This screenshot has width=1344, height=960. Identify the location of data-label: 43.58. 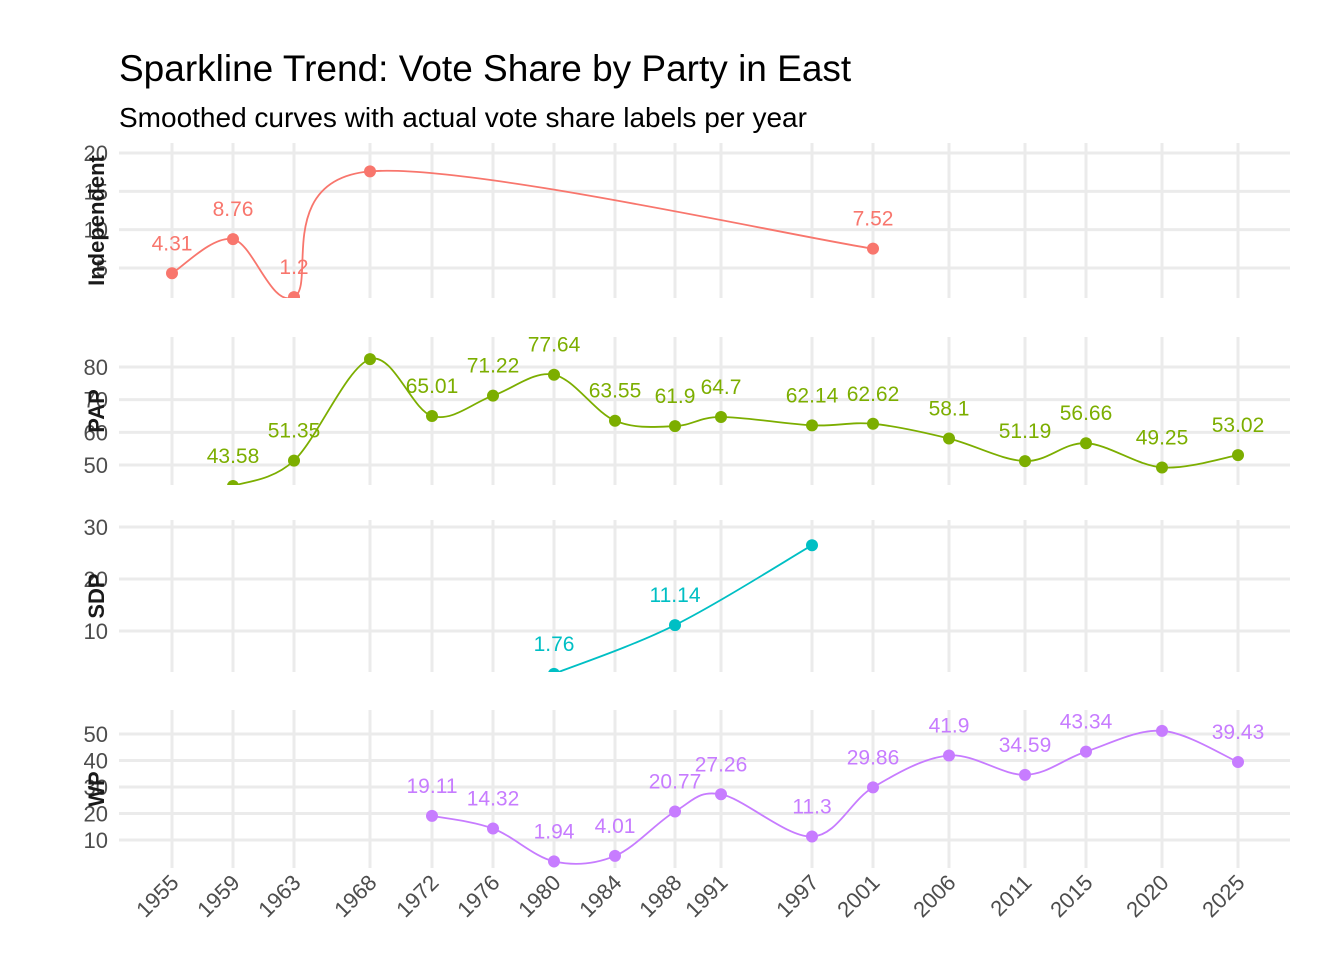
(233, 456).